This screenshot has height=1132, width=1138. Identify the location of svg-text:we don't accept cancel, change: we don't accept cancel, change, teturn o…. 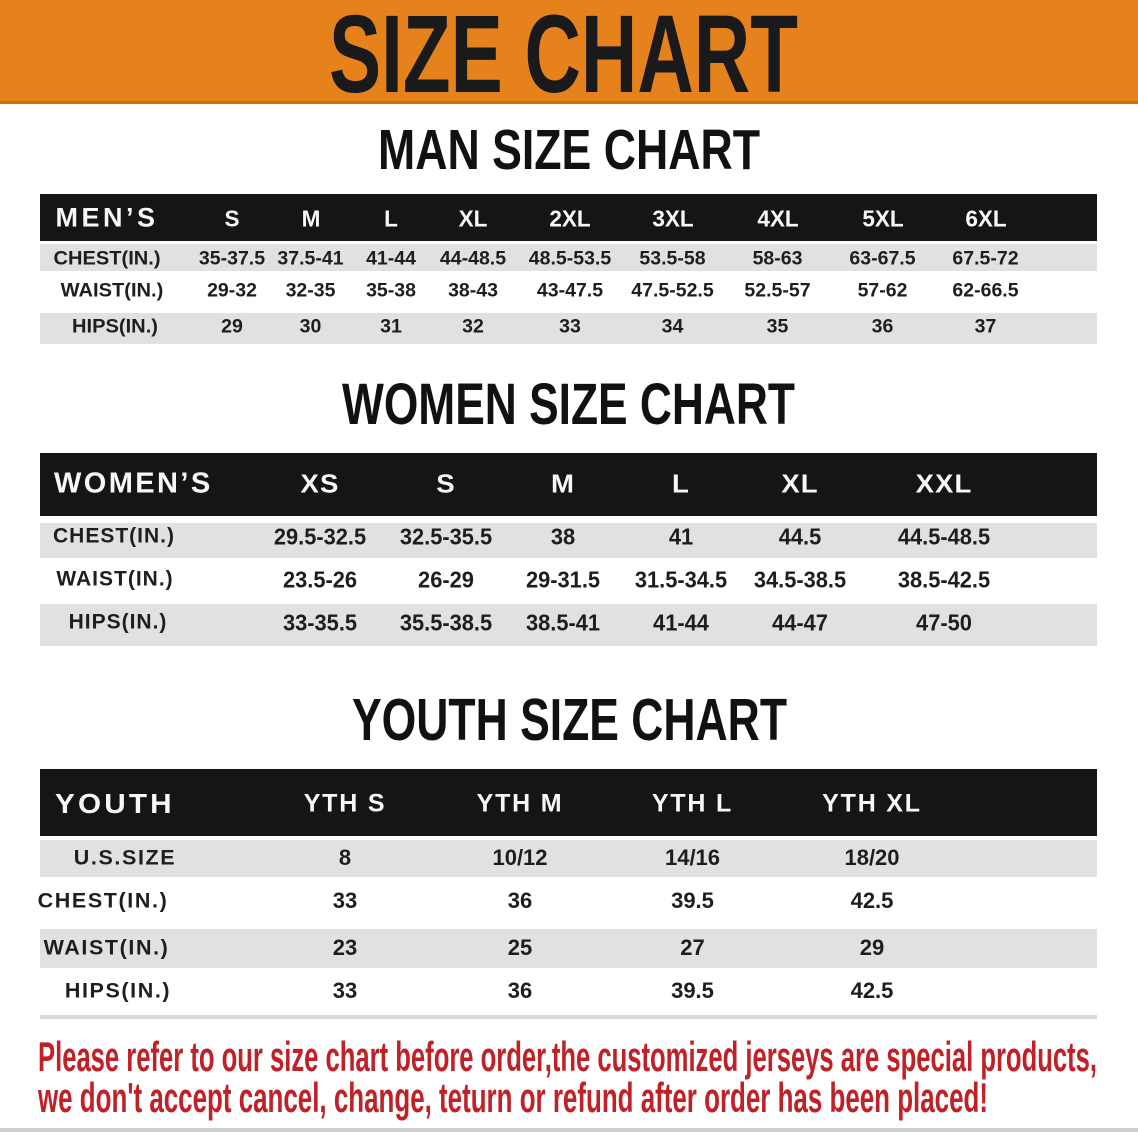
(512, 1097).